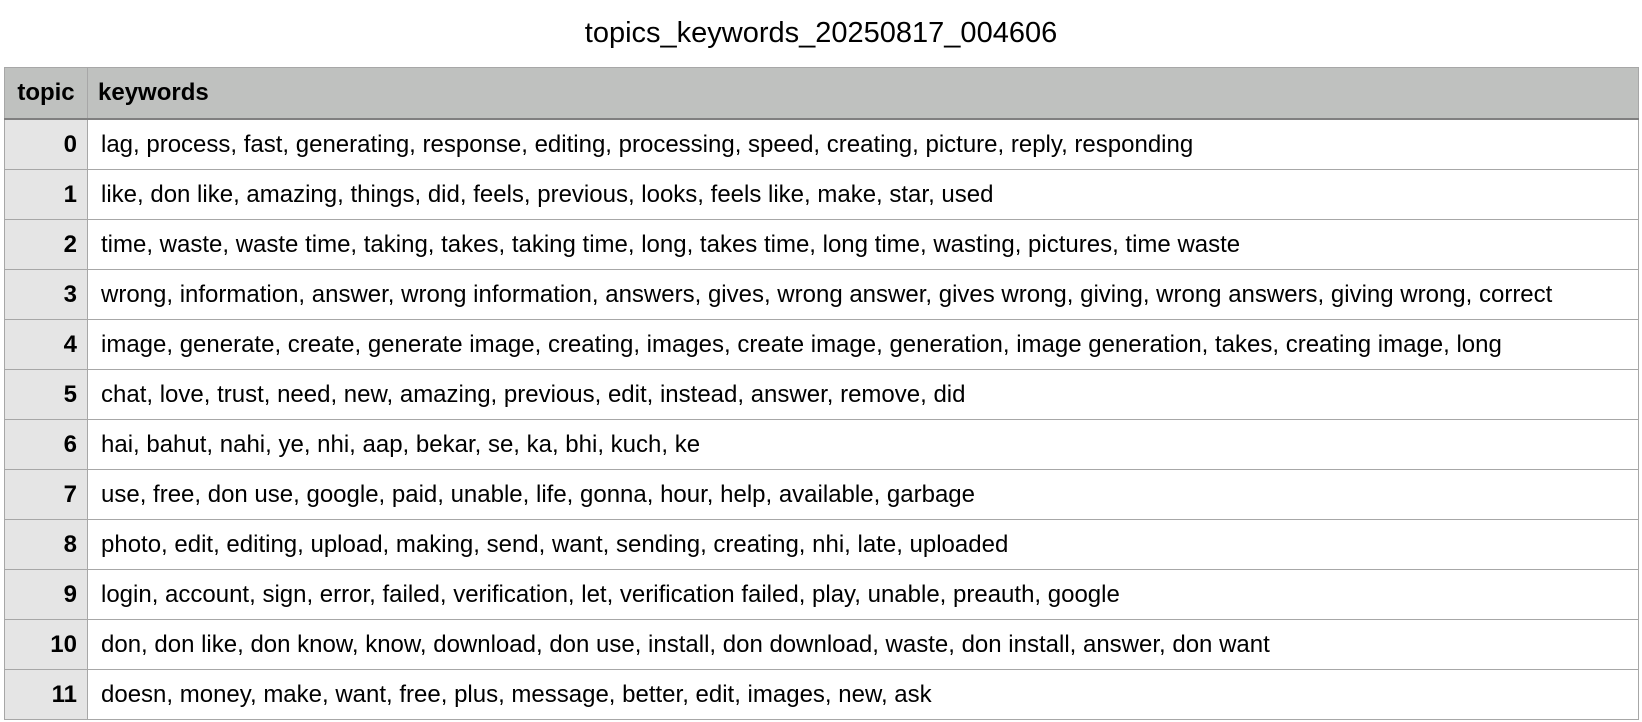 Image resolution: width=1642 pixels, height=722 pixels. I want to click on topic-cell: 8, so click(46, 544).